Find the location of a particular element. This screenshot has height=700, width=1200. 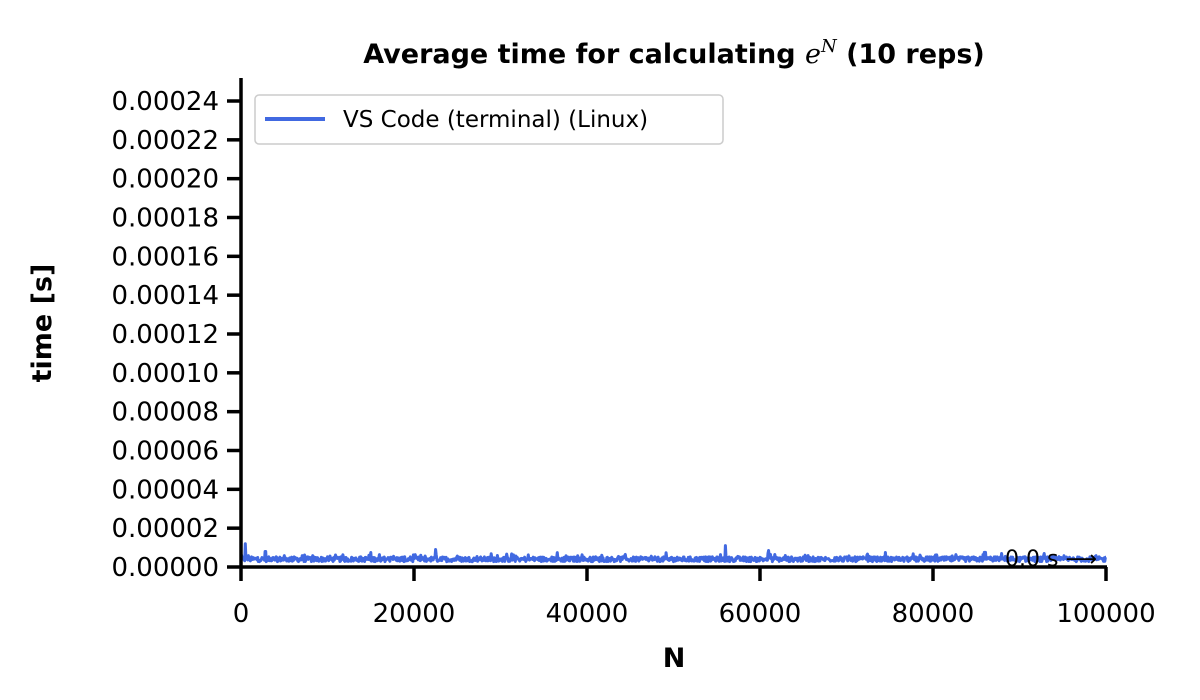

x-tick-label: 0 is located at coordinates (241, 614).